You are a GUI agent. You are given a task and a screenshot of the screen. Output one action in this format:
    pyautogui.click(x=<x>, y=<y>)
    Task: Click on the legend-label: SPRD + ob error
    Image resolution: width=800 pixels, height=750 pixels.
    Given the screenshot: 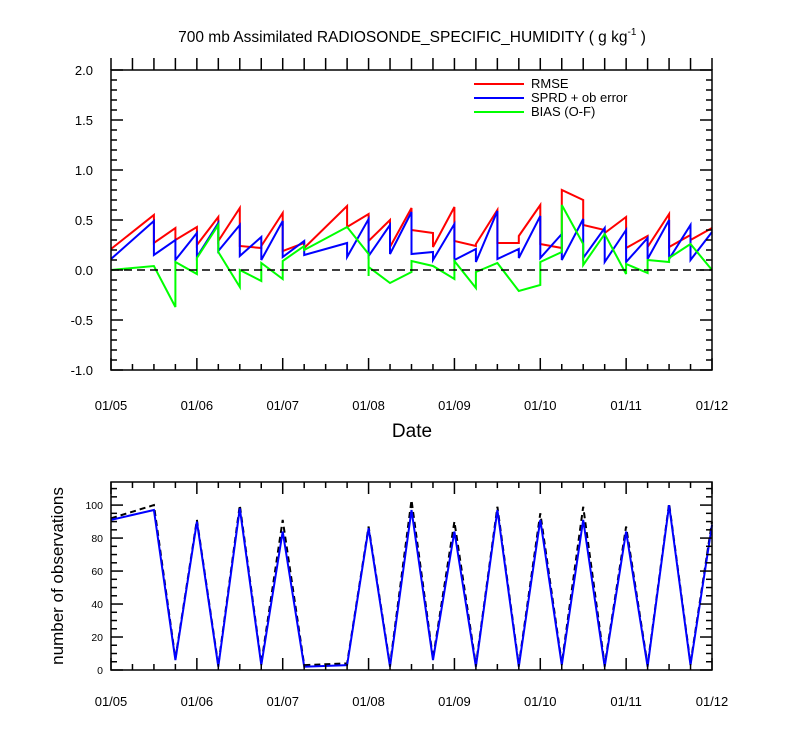 What is the action you would take?
    pyautogui.click(x=579, y=97)
    